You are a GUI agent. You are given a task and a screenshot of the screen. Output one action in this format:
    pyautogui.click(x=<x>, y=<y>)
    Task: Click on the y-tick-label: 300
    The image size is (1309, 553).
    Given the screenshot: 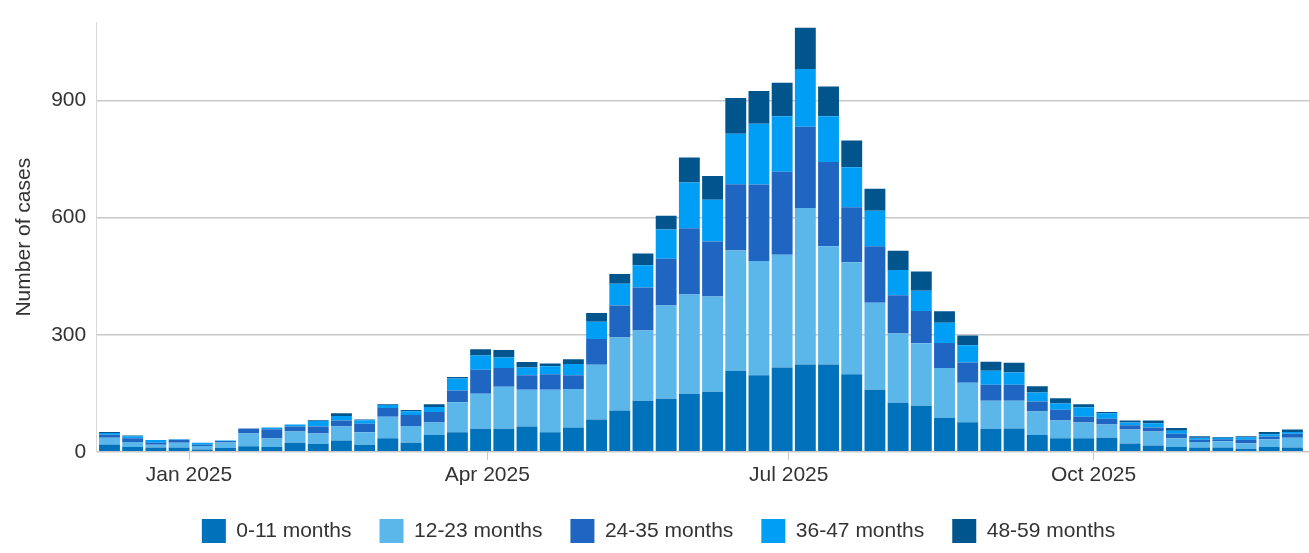 What is the action you would take?
    pyautogui.click(x=69, y=333)
    